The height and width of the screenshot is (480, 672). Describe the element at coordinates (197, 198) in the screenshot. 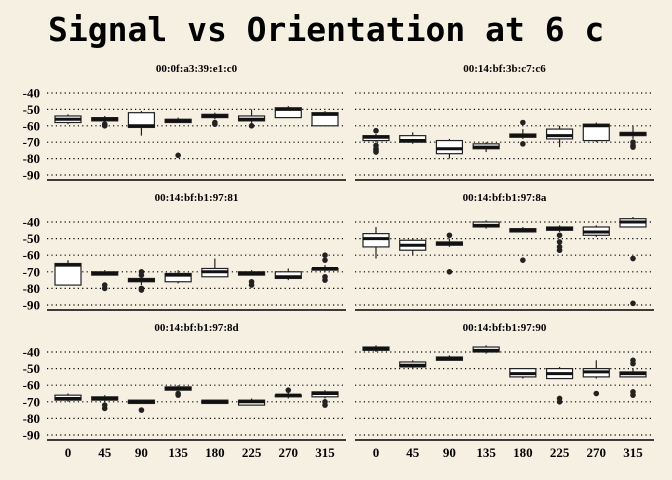

I see `panel-label: 00:14:bf:b1:97:81` at that location.